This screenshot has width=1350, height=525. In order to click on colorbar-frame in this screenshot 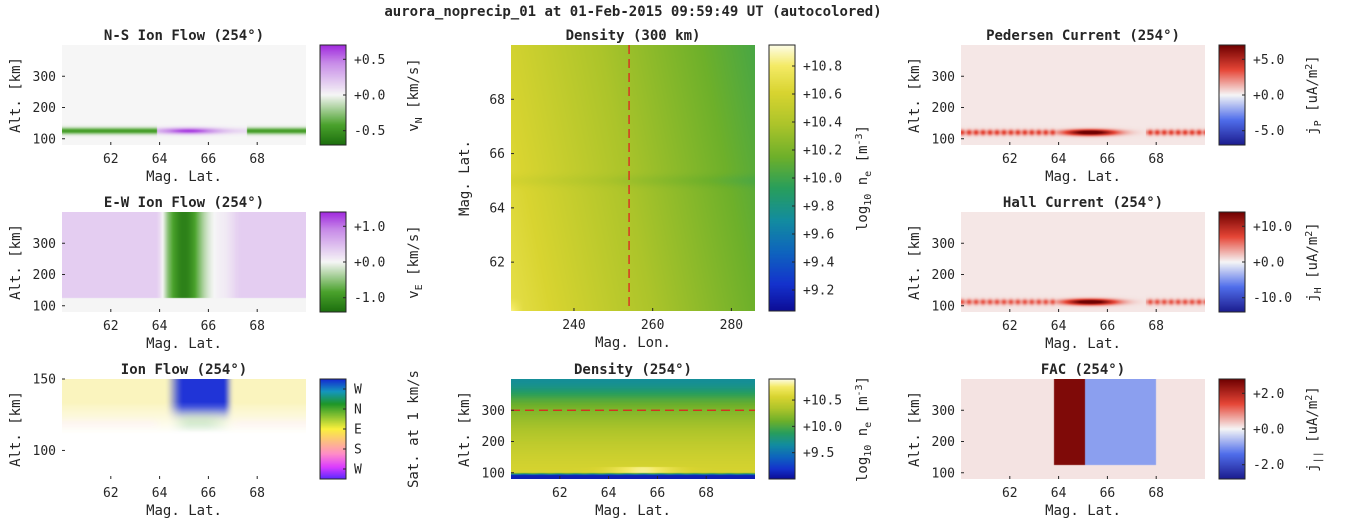, I will do `click(782, 429)`.